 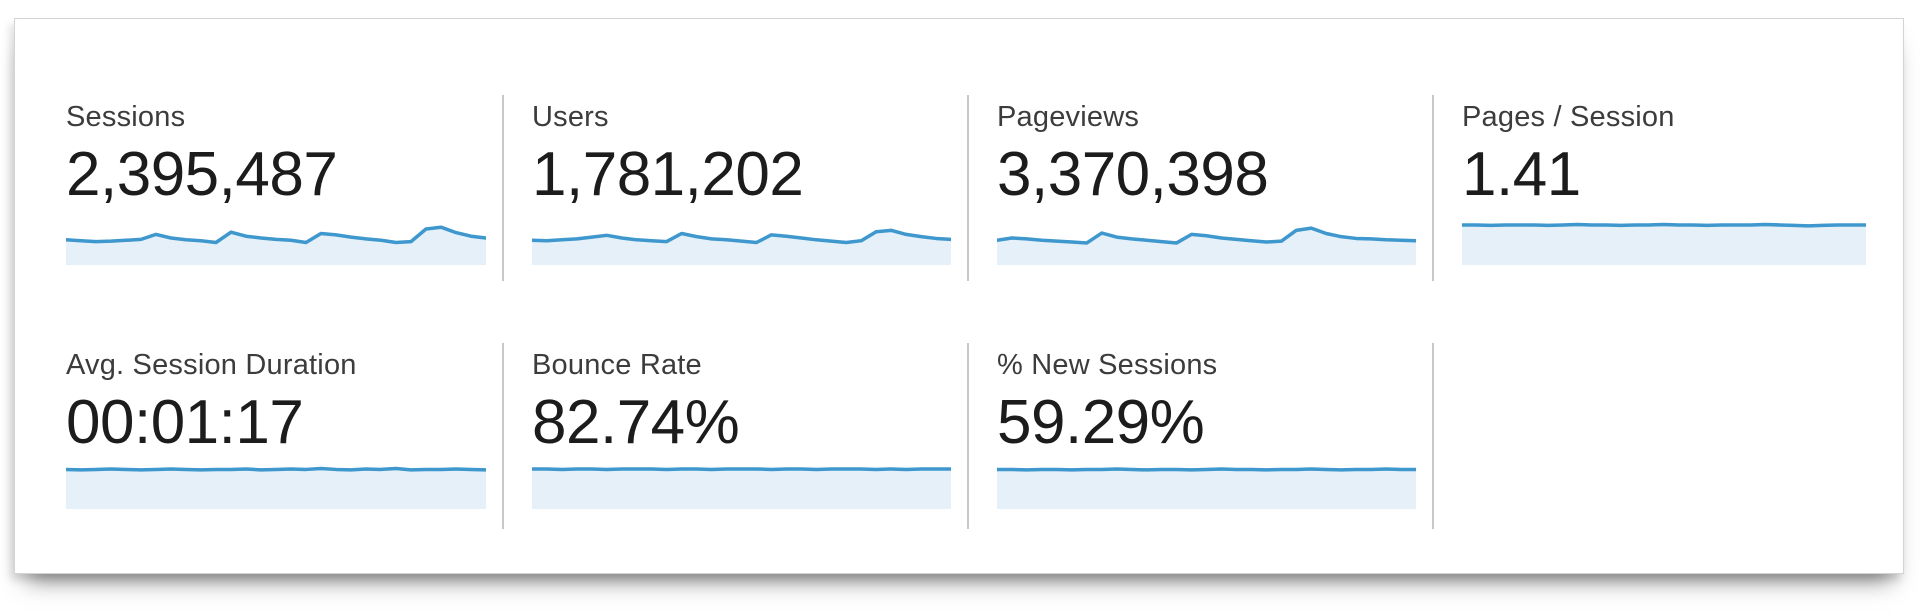 What do you see at coordinates (570, 117) in the screenshot?
I see `metric-label: Users` at bounding box center [570, 117].